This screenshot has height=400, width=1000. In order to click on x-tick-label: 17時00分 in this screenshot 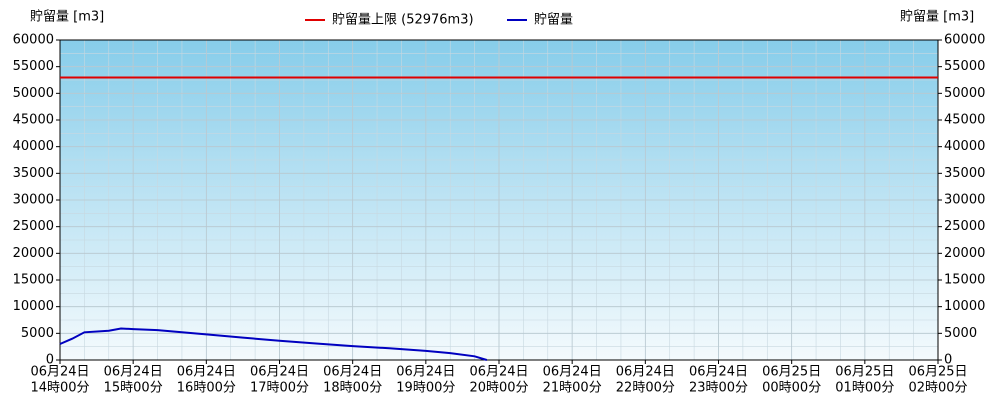, I will do `click(279, 388)`.